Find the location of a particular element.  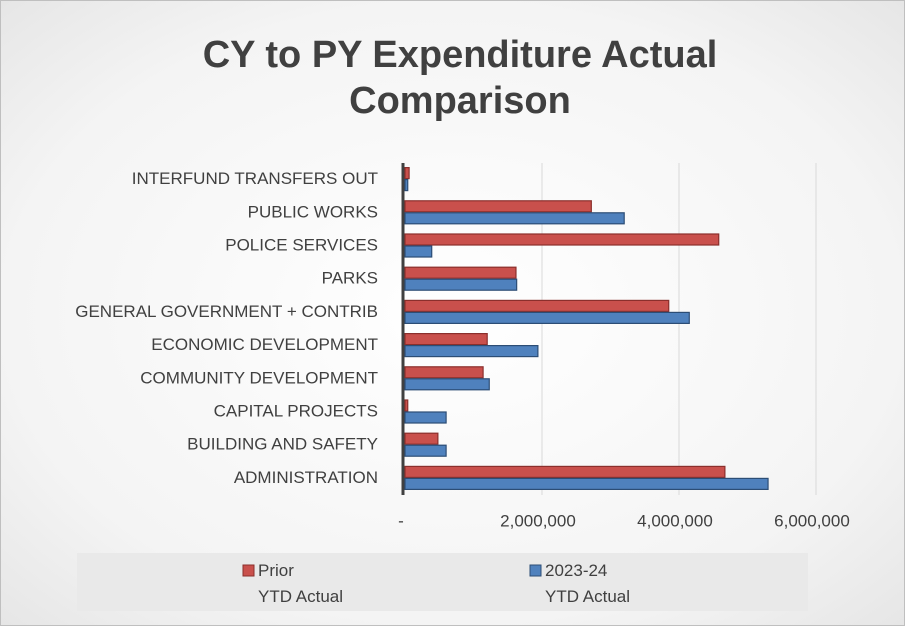

legend-label: 2023-24 YTD Actual is located at coordinates (588, 583).